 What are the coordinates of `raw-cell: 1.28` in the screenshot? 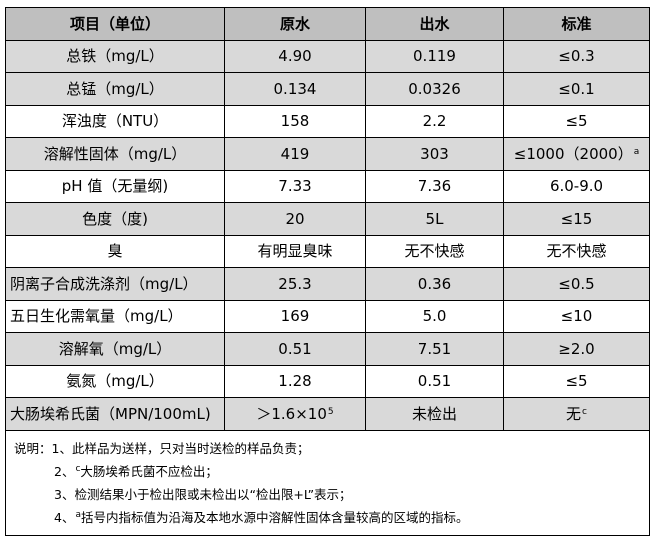 It's located at (295, 381).